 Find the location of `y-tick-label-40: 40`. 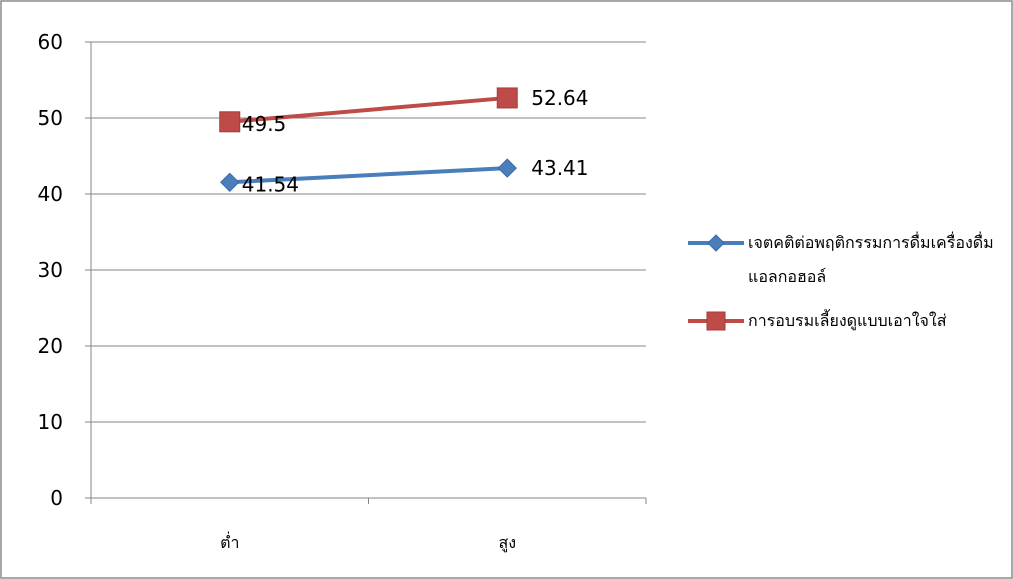

y-tick-label-40: 40 is located at coordinates (50, 194).